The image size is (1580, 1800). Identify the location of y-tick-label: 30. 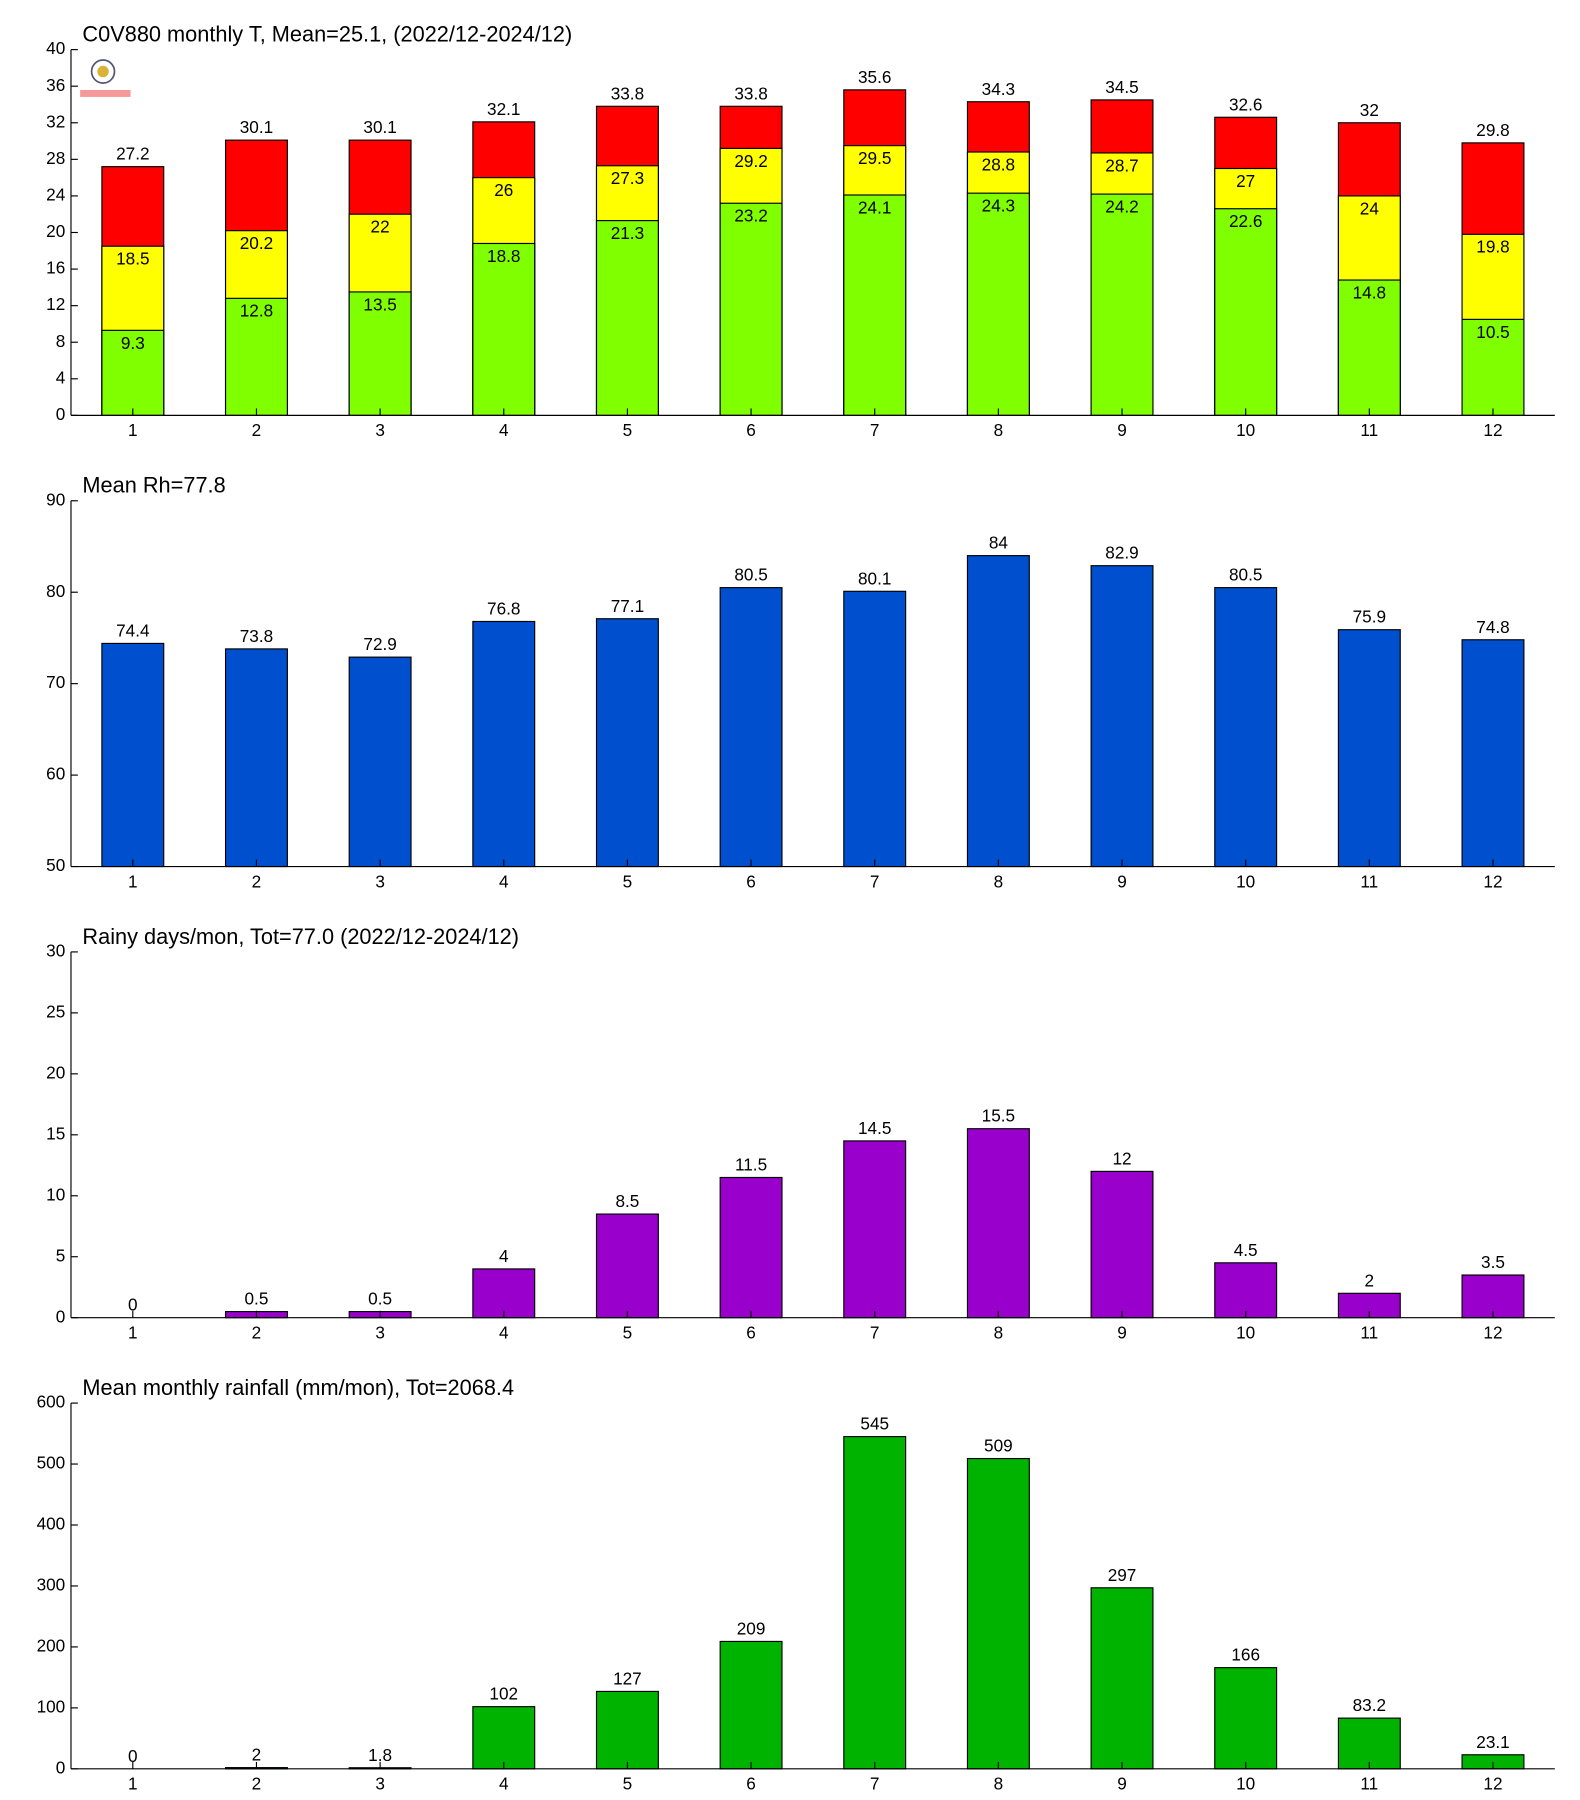
(55, 950).